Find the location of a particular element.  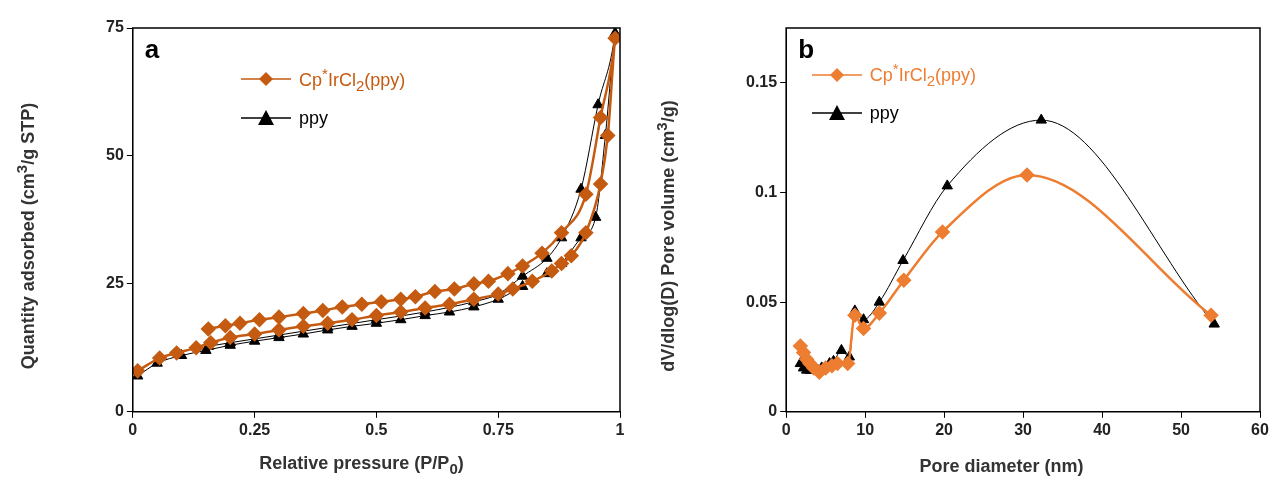

x-tick-label: 50 is located at coordinates (1181, 429).